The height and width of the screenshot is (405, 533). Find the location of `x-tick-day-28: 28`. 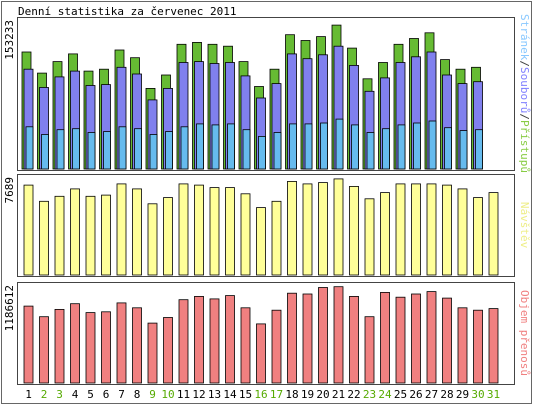

x-tick-day-28: 28 is located at coordinates (446, 394).